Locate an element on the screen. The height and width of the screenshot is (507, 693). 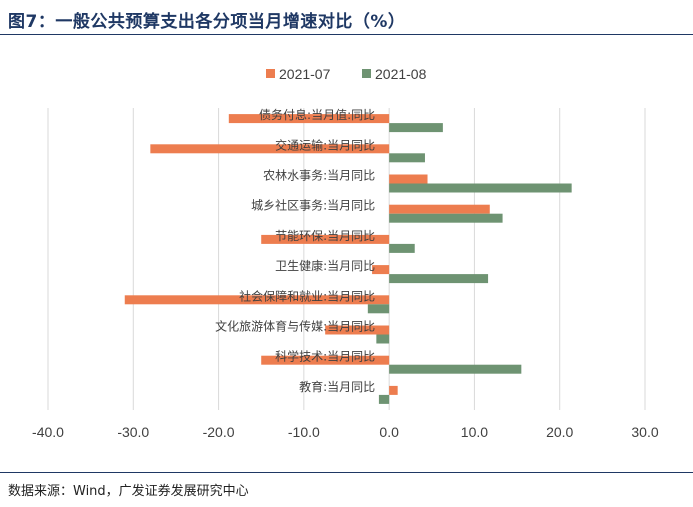
x-tick-label: -20.0 is located at coordinates (219, 432).